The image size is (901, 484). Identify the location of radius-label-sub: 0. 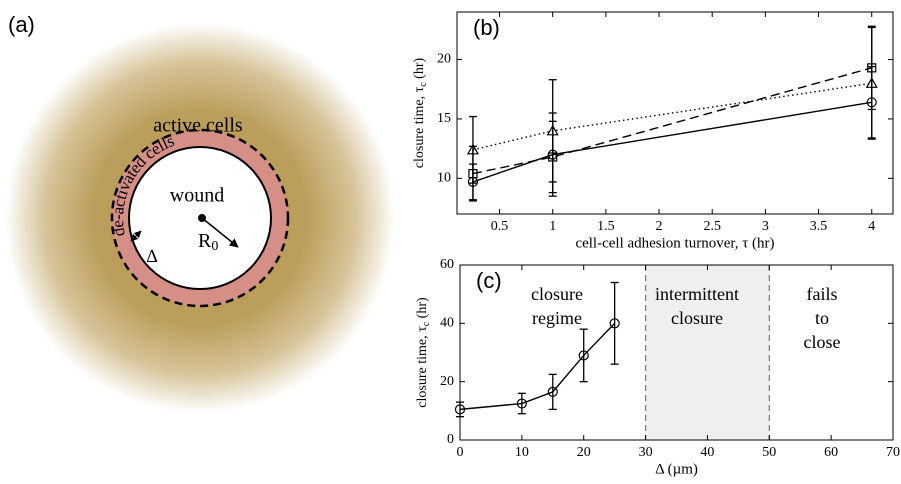
(214, 246).